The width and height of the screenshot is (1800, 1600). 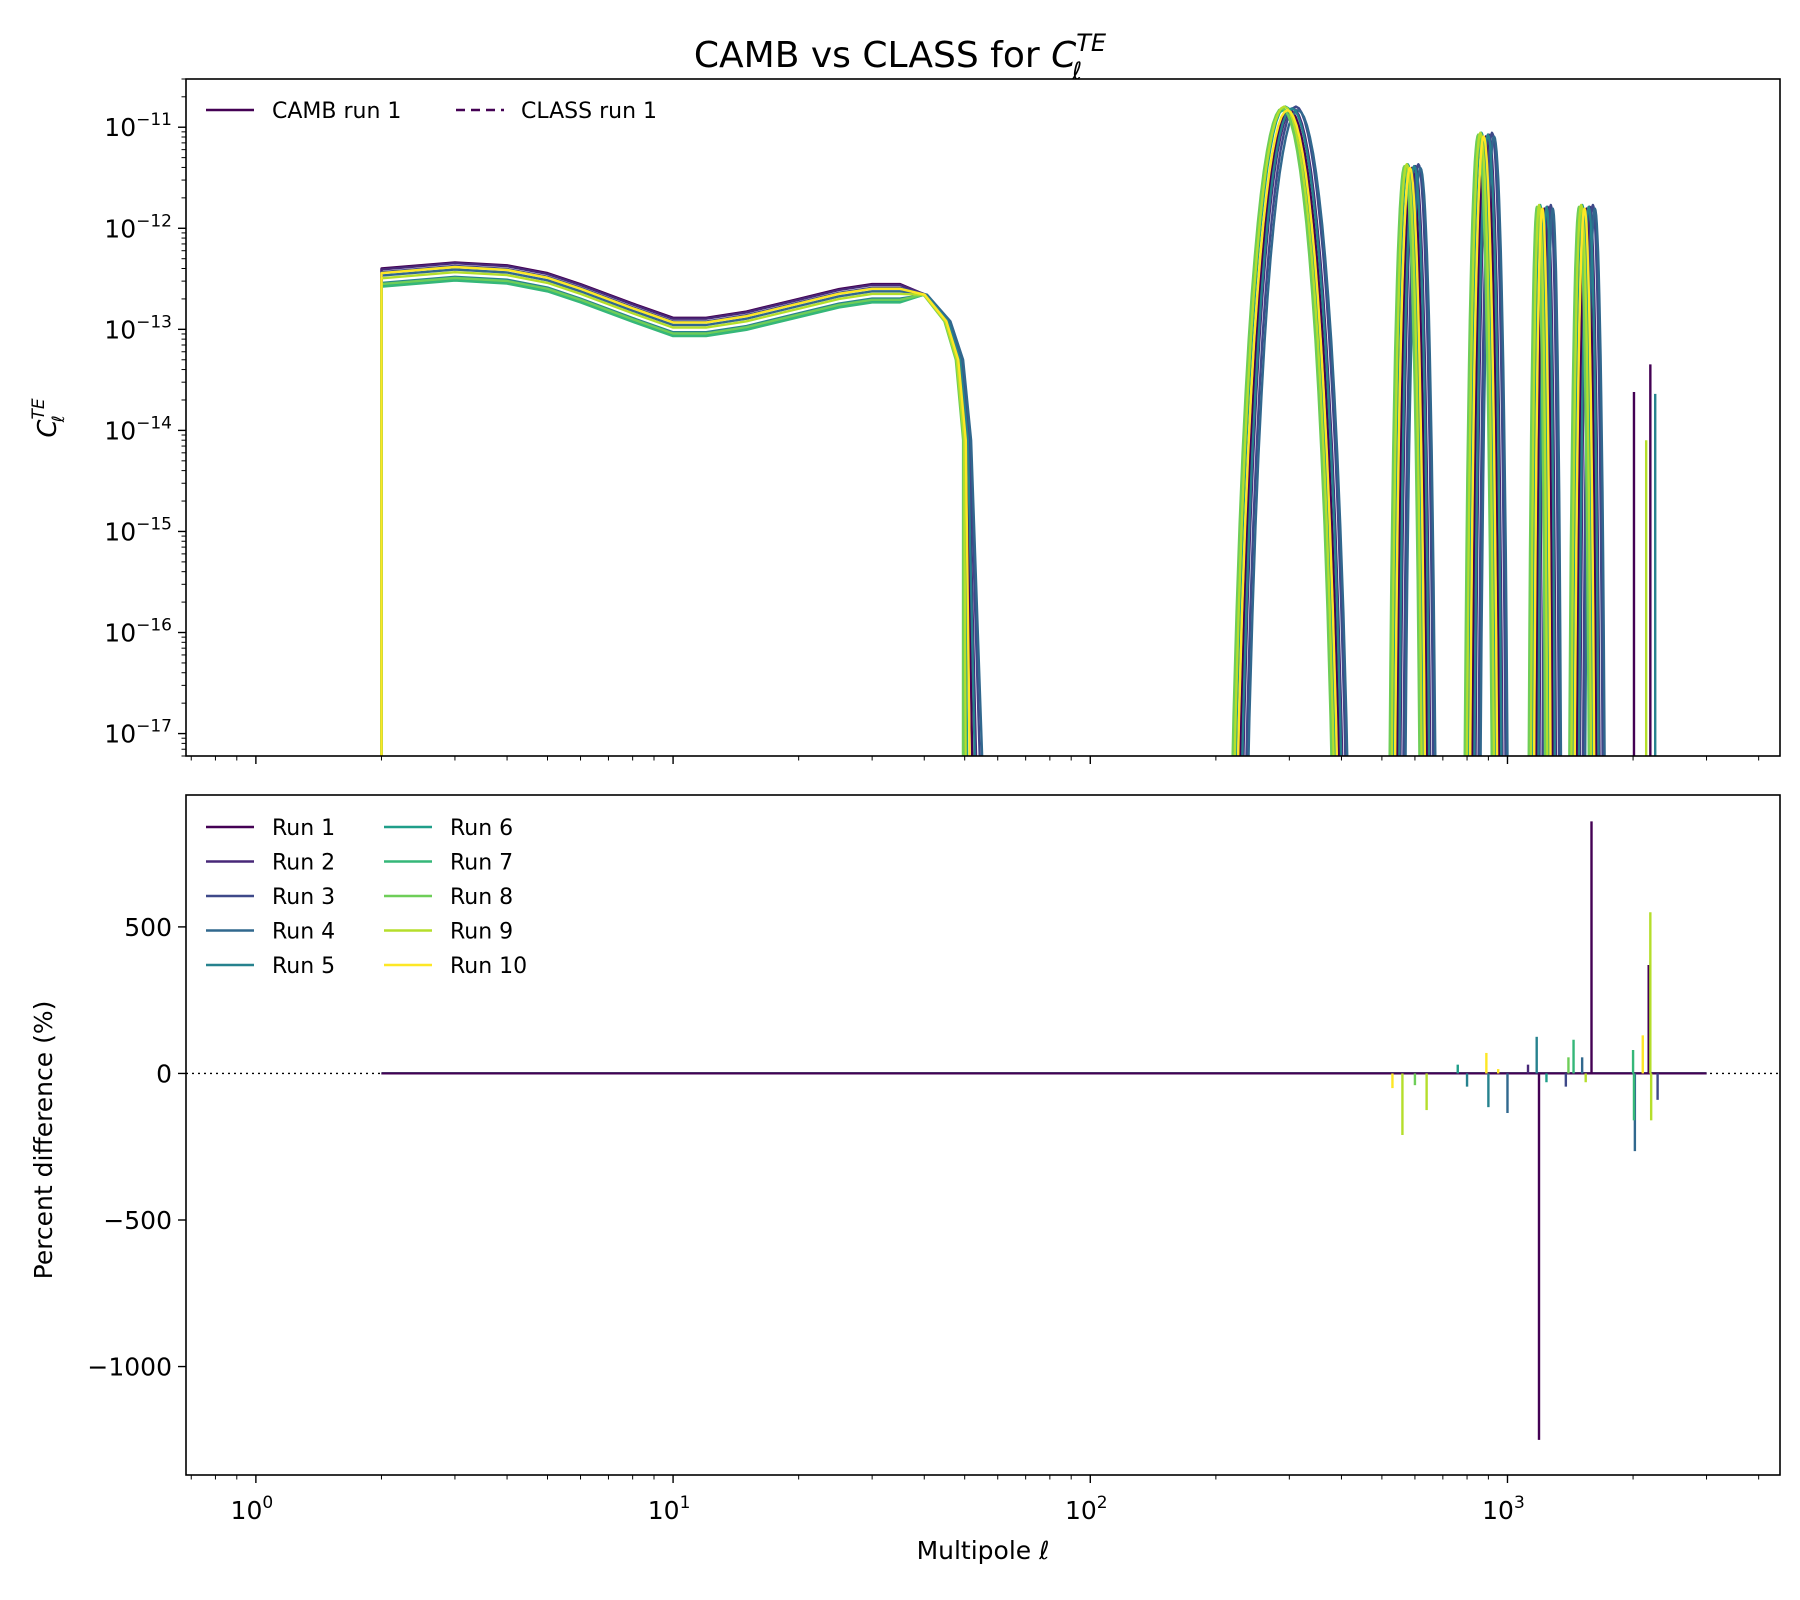 What do you see at coordinates (303, 966) in the screenshot?
I see `legend-label-run-5: Run 5` at bounding box center [303, 966].